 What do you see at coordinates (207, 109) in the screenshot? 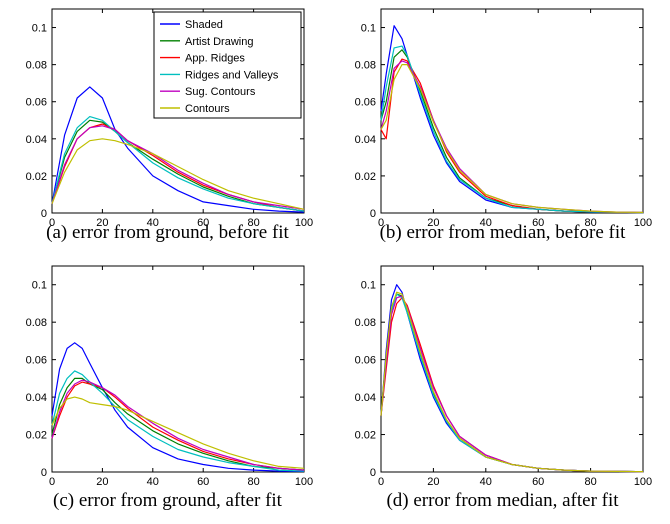
I see `legend-label: Contours` at bounding box center [207, 109].